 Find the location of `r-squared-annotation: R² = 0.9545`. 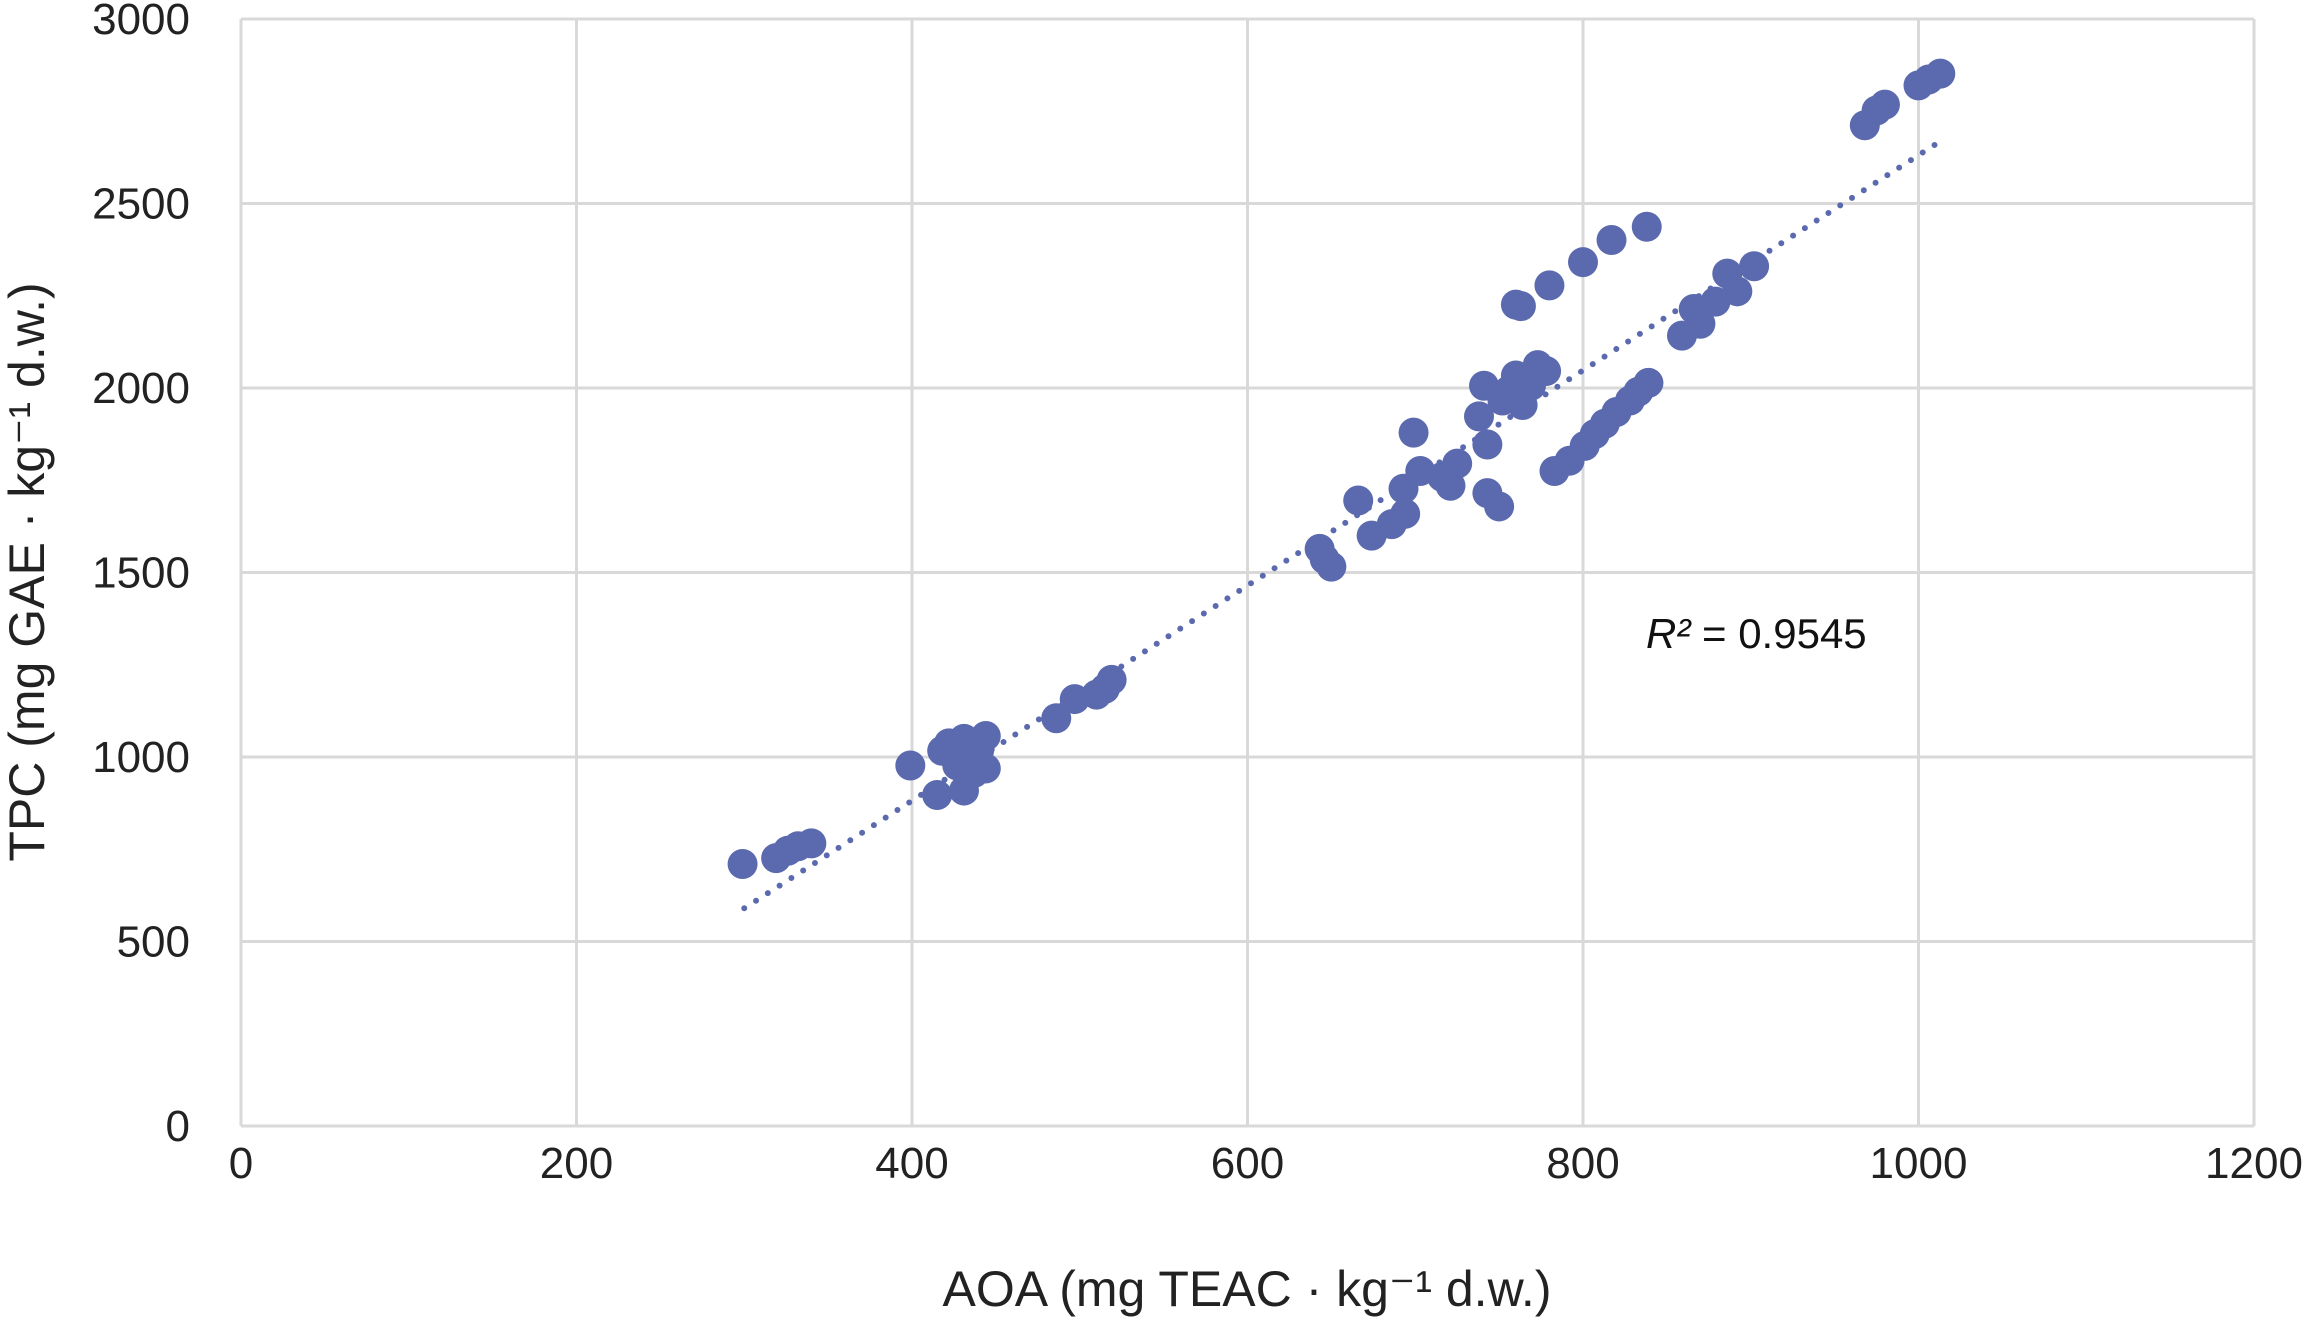

r-squared-annotation: R² = 0.9545 is located at coordinates (1756, 633).